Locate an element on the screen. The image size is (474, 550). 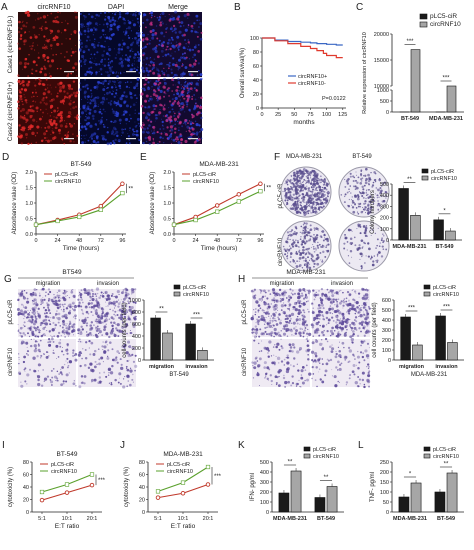
column-header: circRNF10 is located at coordinates (53, 7).